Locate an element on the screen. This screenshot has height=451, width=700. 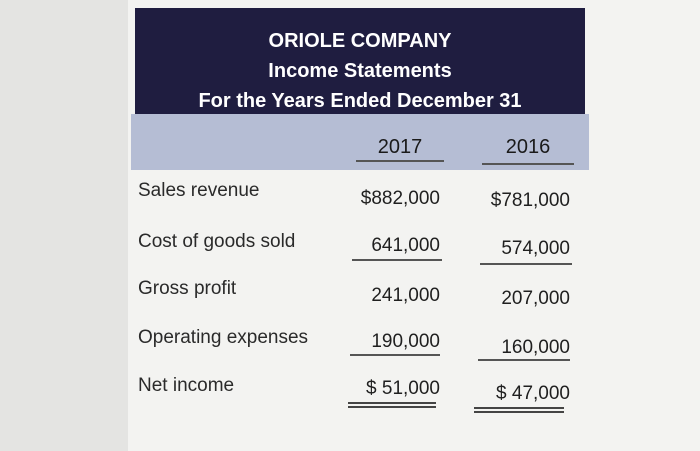
row-label-net-income: Net income is located at coordinates (186, 385).